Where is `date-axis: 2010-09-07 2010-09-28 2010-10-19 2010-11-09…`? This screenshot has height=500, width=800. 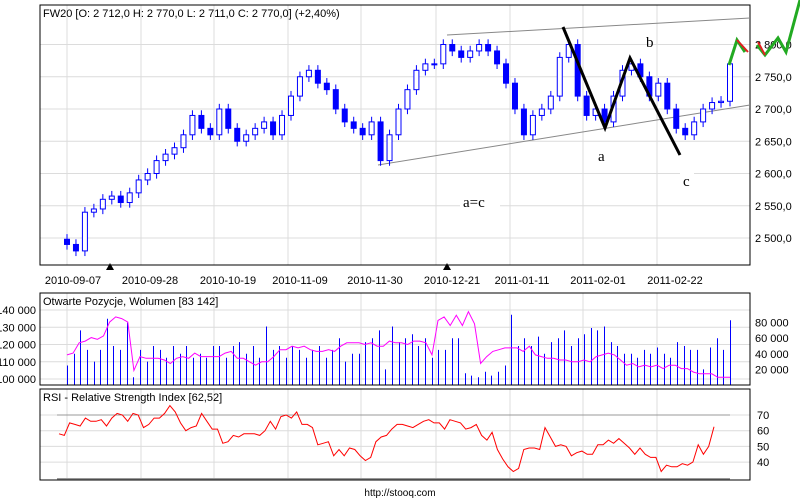 date-axis: 2010-09-07 2010-09-28 2010-10-19 2010-11-09… is located at coordinates (374, 281).